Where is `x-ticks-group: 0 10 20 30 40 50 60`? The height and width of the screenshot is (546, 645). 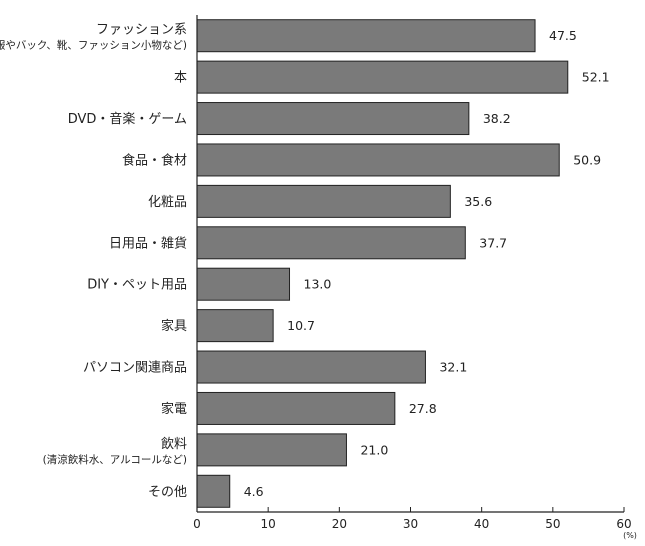 x-ticks-group: 0 10 20 30 40 50 60 is located at coordinates (412, 519).